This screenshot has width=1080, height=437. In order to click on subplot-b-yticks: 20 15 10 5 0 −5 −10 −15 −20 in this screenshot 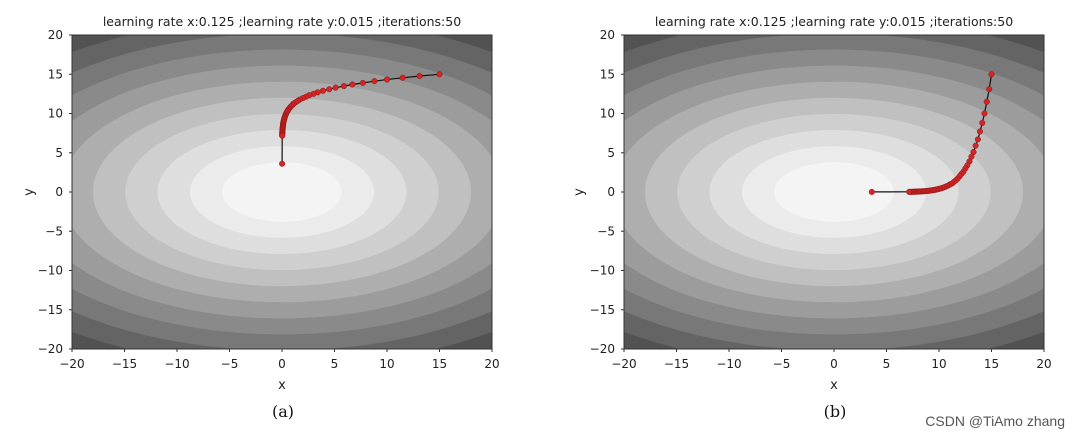, I will do `click(607, 192)`.